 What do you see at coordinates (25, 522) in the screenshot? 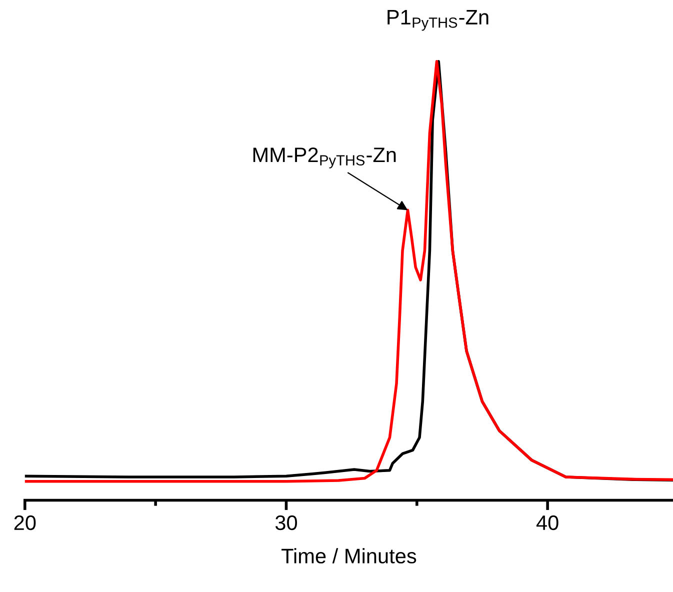
I see `x-tick-label: 20` at bounding box center [25, 522].